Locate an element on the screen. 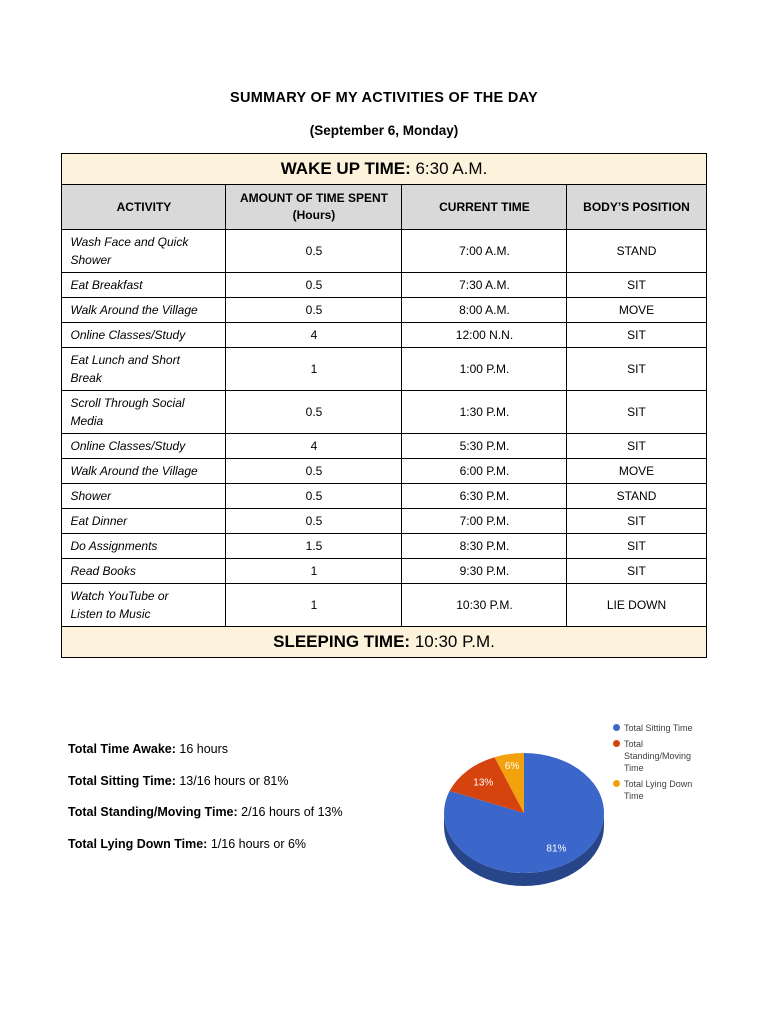 The width and height of the screenshot is (768, 1024). wake-up-value: 6:30 A.M. is located at coordinates (451, 168).